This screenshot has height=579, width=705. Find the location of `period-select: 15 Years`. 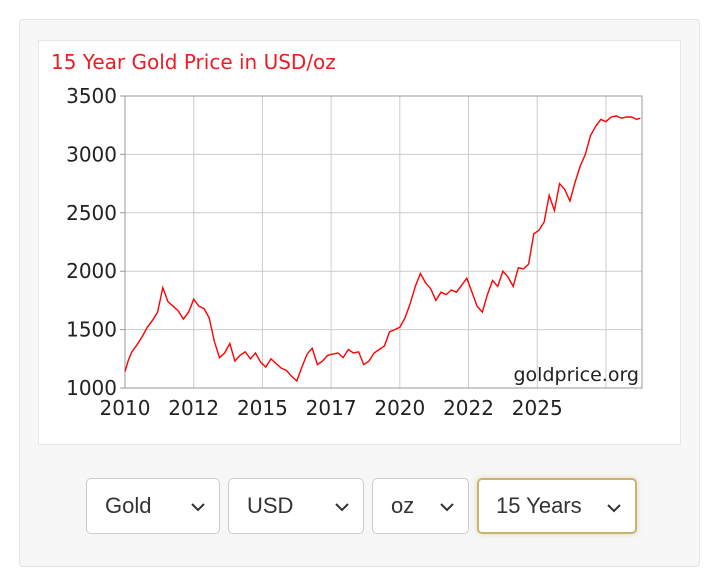

period-select: 15 Years is located at coordinates (557, 506).